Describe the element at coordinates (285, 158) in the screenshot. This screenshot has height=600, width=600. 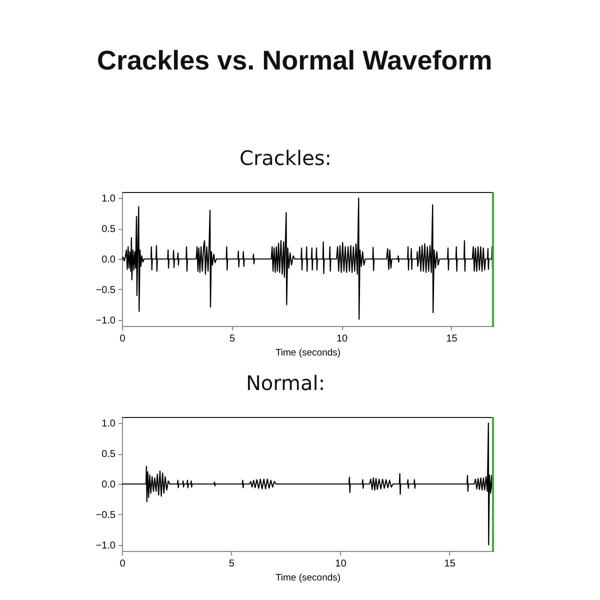
I see `chart-subtitle: Crackles:` at that location.